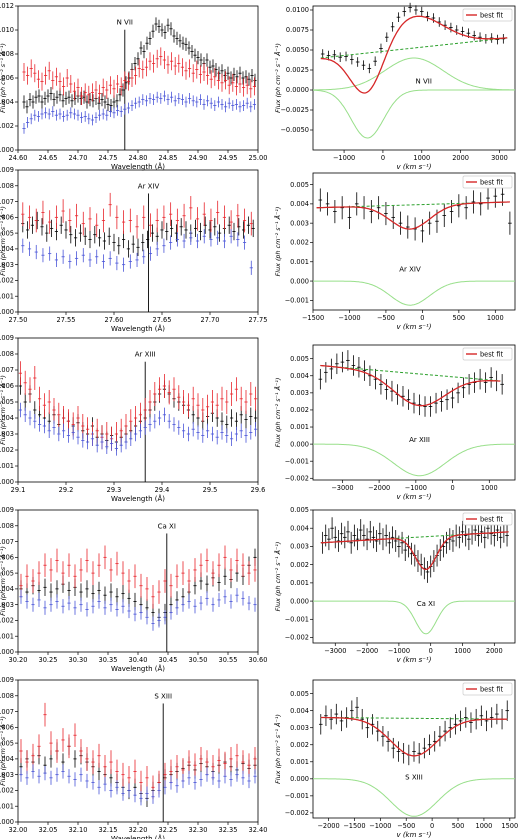 This screenshot has width=520, height=839. What do you see at coordinates (18, 660) in the screenshot?
I see `x-tick-label: 30.20` at bounding box center [18, 660].